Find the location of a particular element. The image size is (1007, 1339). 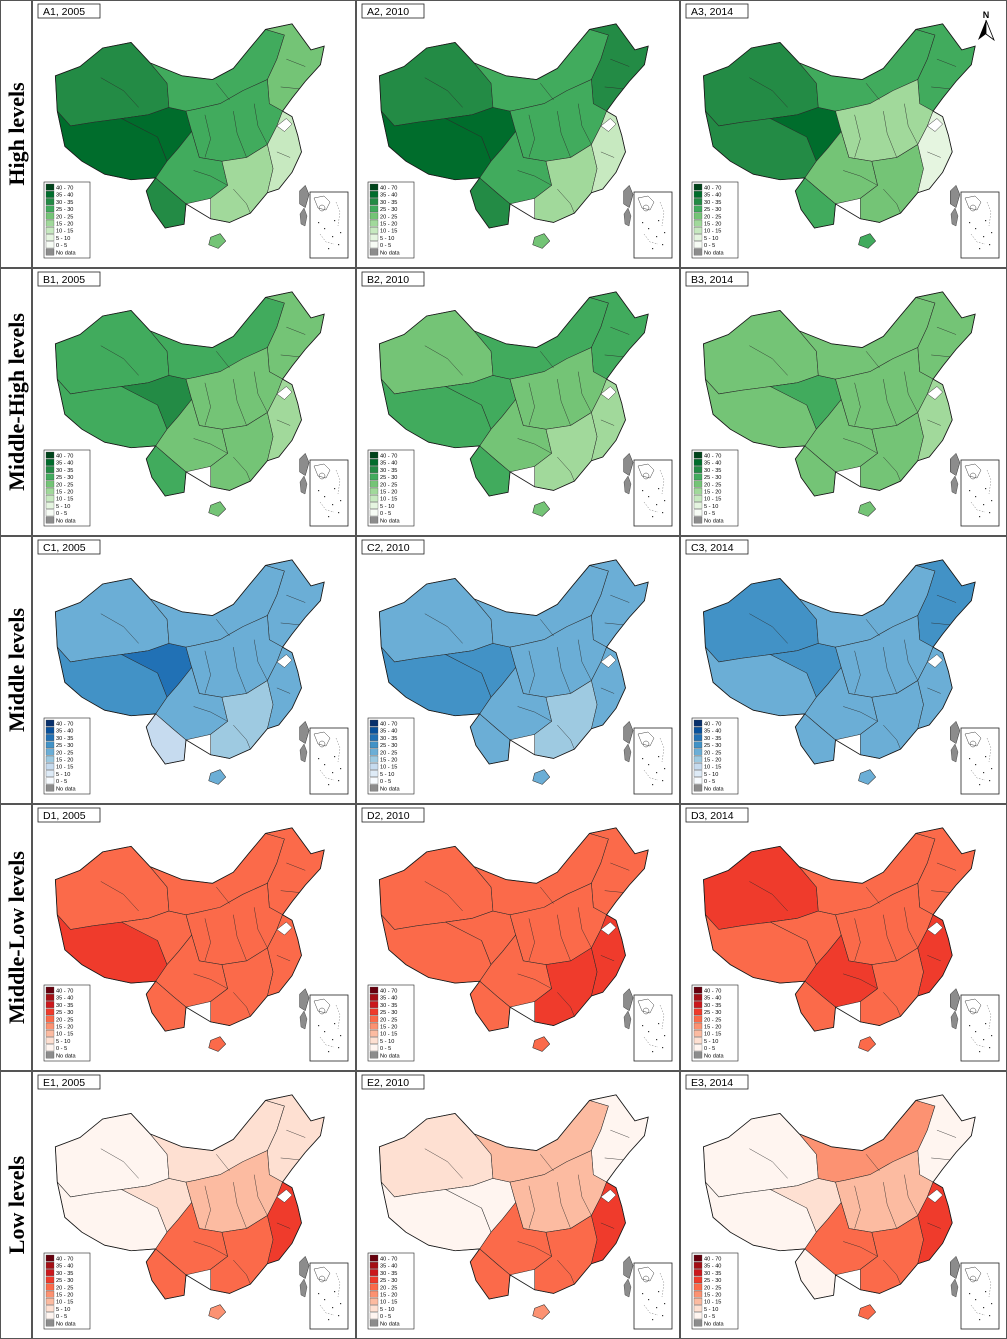

panel-frame is located at coordinates (518, 134).